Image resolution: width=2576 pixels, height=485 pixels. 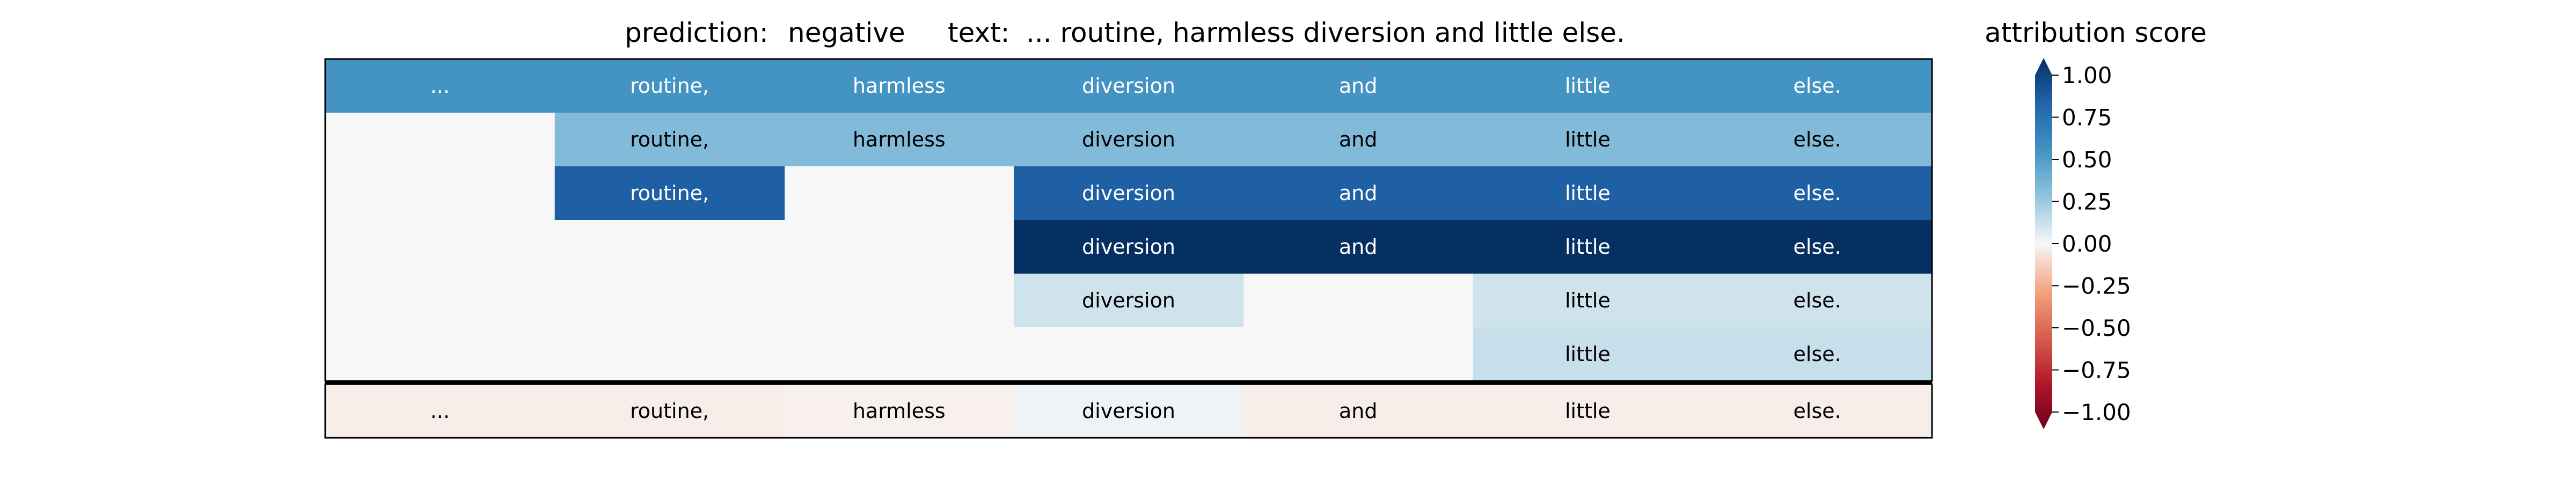 I want to click on heatmap-row-0-token-label: little, so click(x=1588, y=86).